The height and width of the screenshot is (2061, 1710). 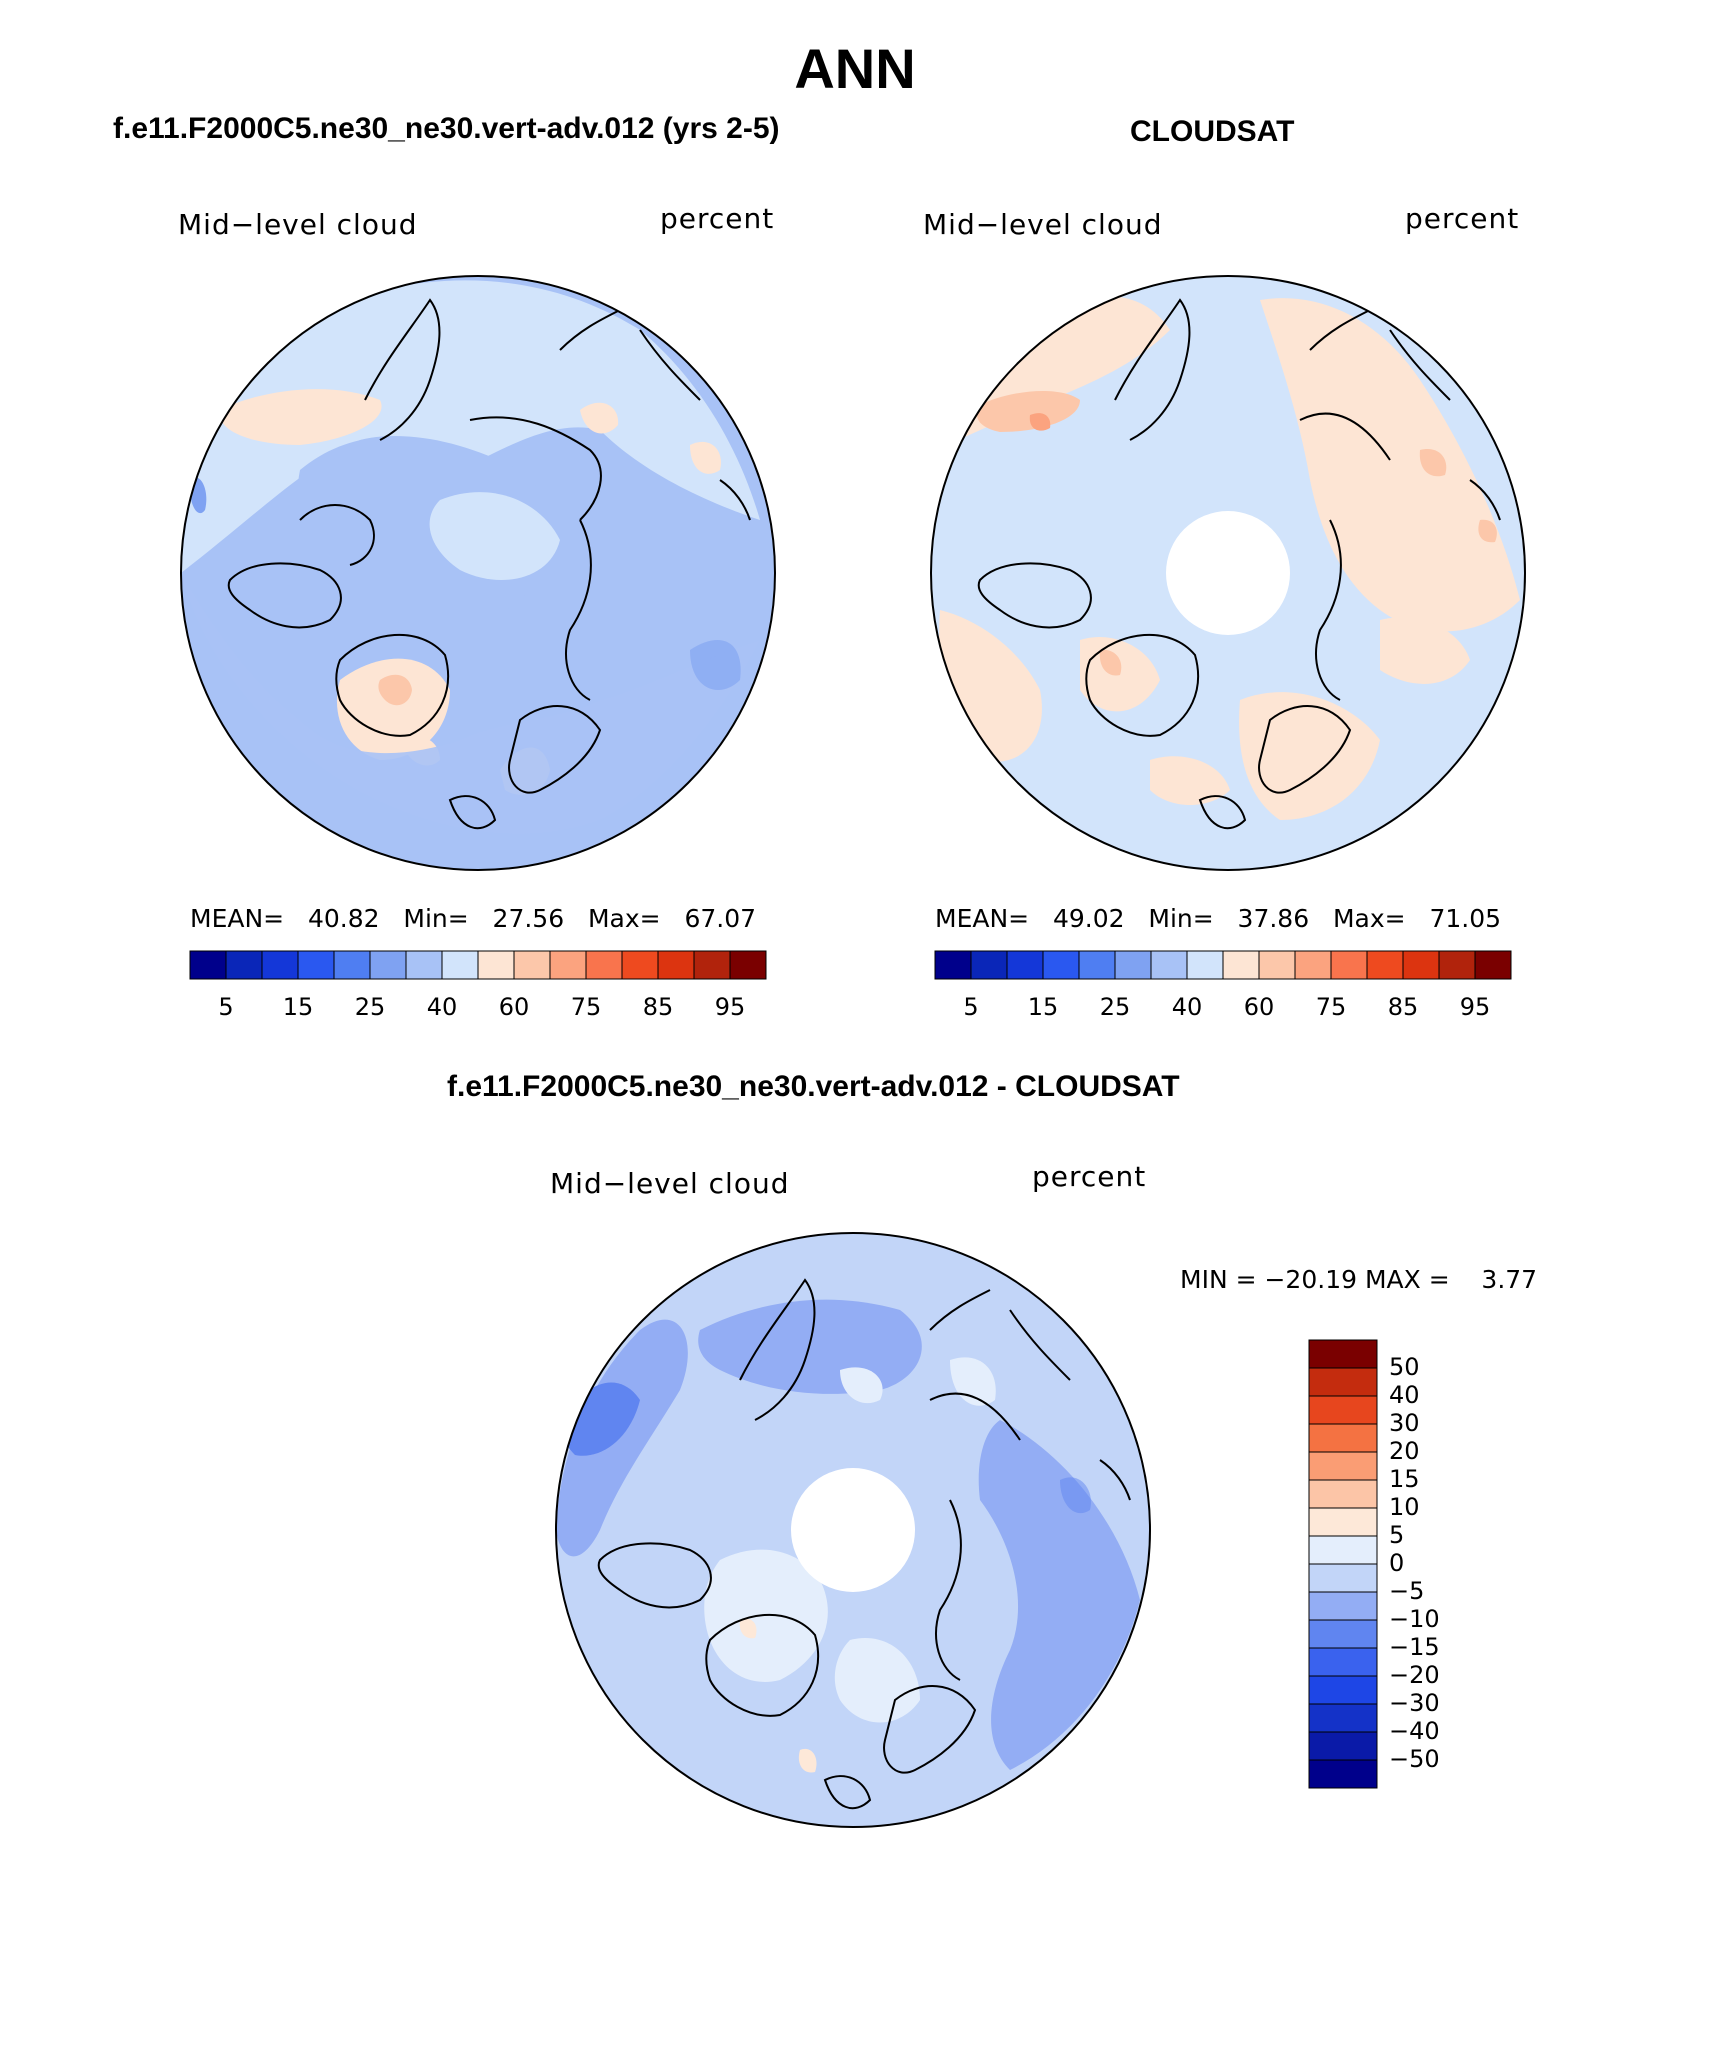 I want to click on main-title: ANN, so click(x=855, y=68).